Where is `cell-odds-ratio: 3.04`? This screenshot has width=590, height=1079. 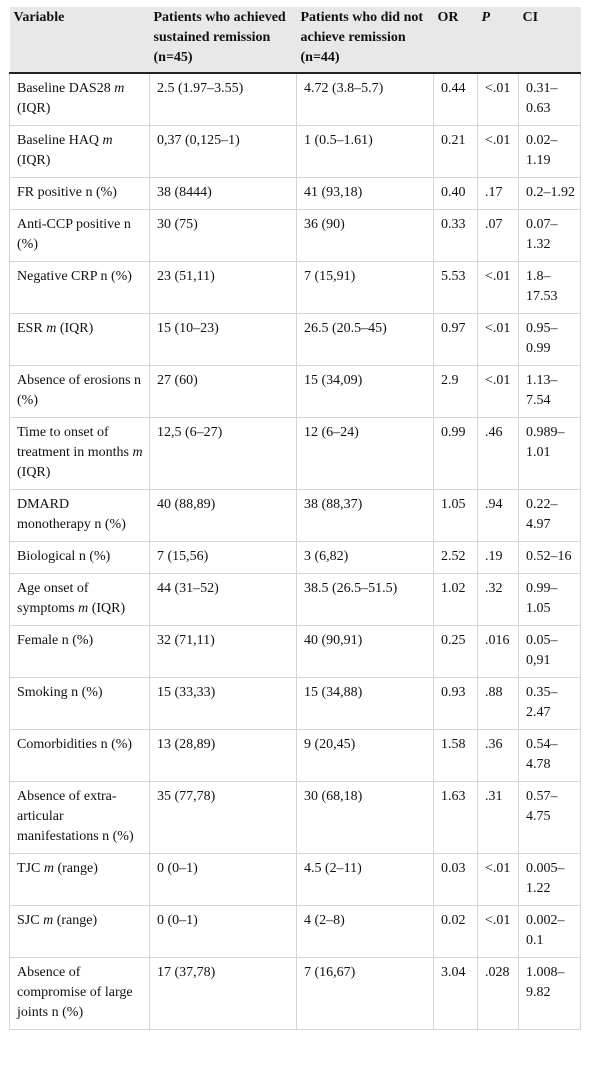
cell-odds-ratio: 3.04 is located at coordinates (455, 993).